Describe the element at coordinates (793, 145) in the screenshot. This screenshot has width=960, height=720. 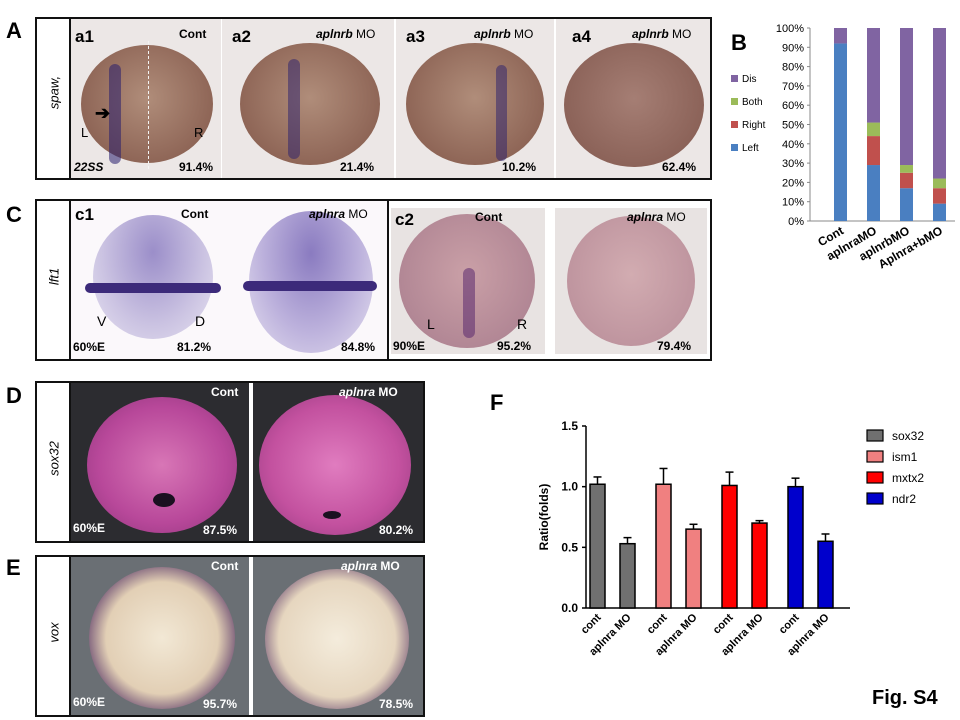
I see `y-tick-label: 40%` at that location.